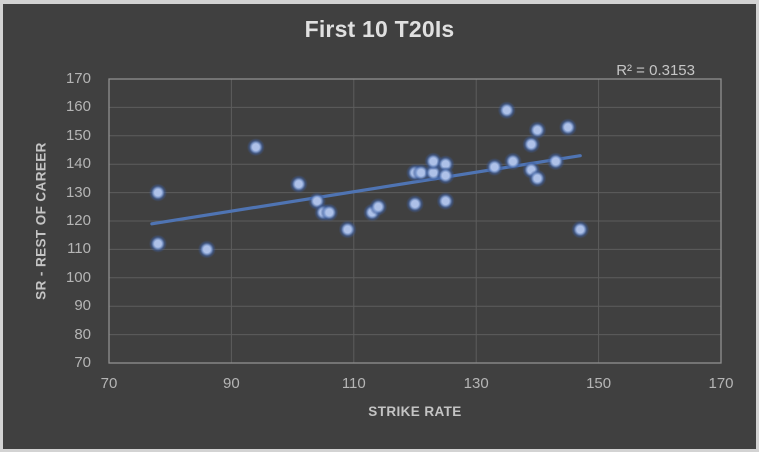 The image size is (759, 452). Describe the element at coordinates (721, 383) in the screenshot. I see `x-tick-label: 170` at that location.